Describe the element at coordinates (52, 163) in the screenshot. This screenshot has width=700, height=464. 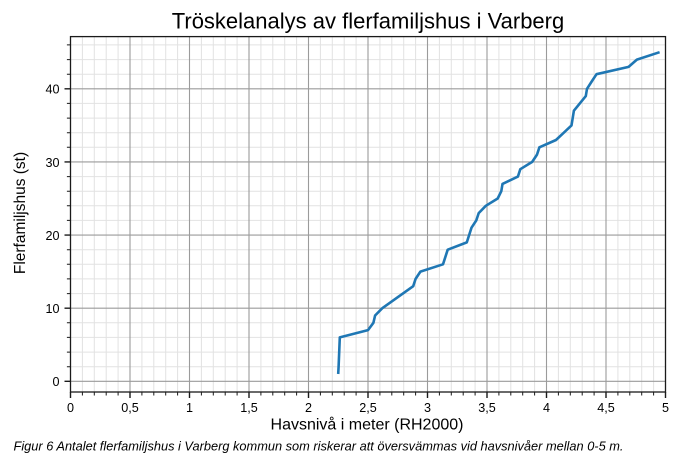
I see `svg-text: 30` at that location.